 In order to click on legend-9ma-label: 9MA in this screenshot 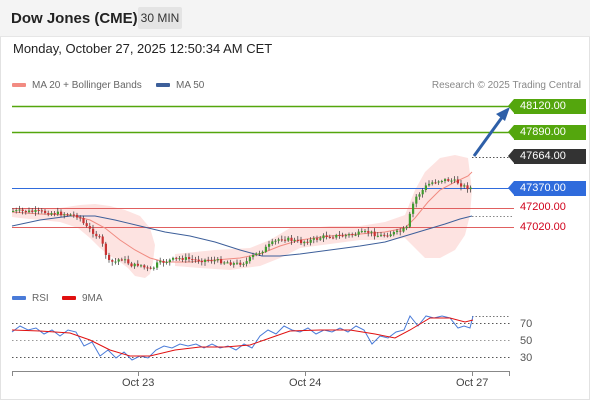, I will do `click(92, 298)`.